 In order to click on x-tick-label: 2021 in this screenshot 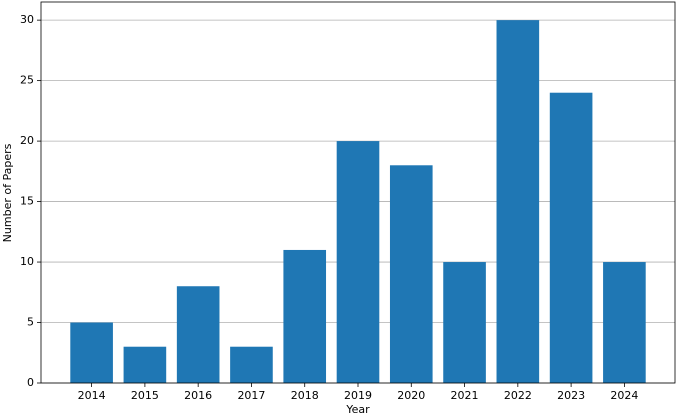, I will do `click(465, 395)`.